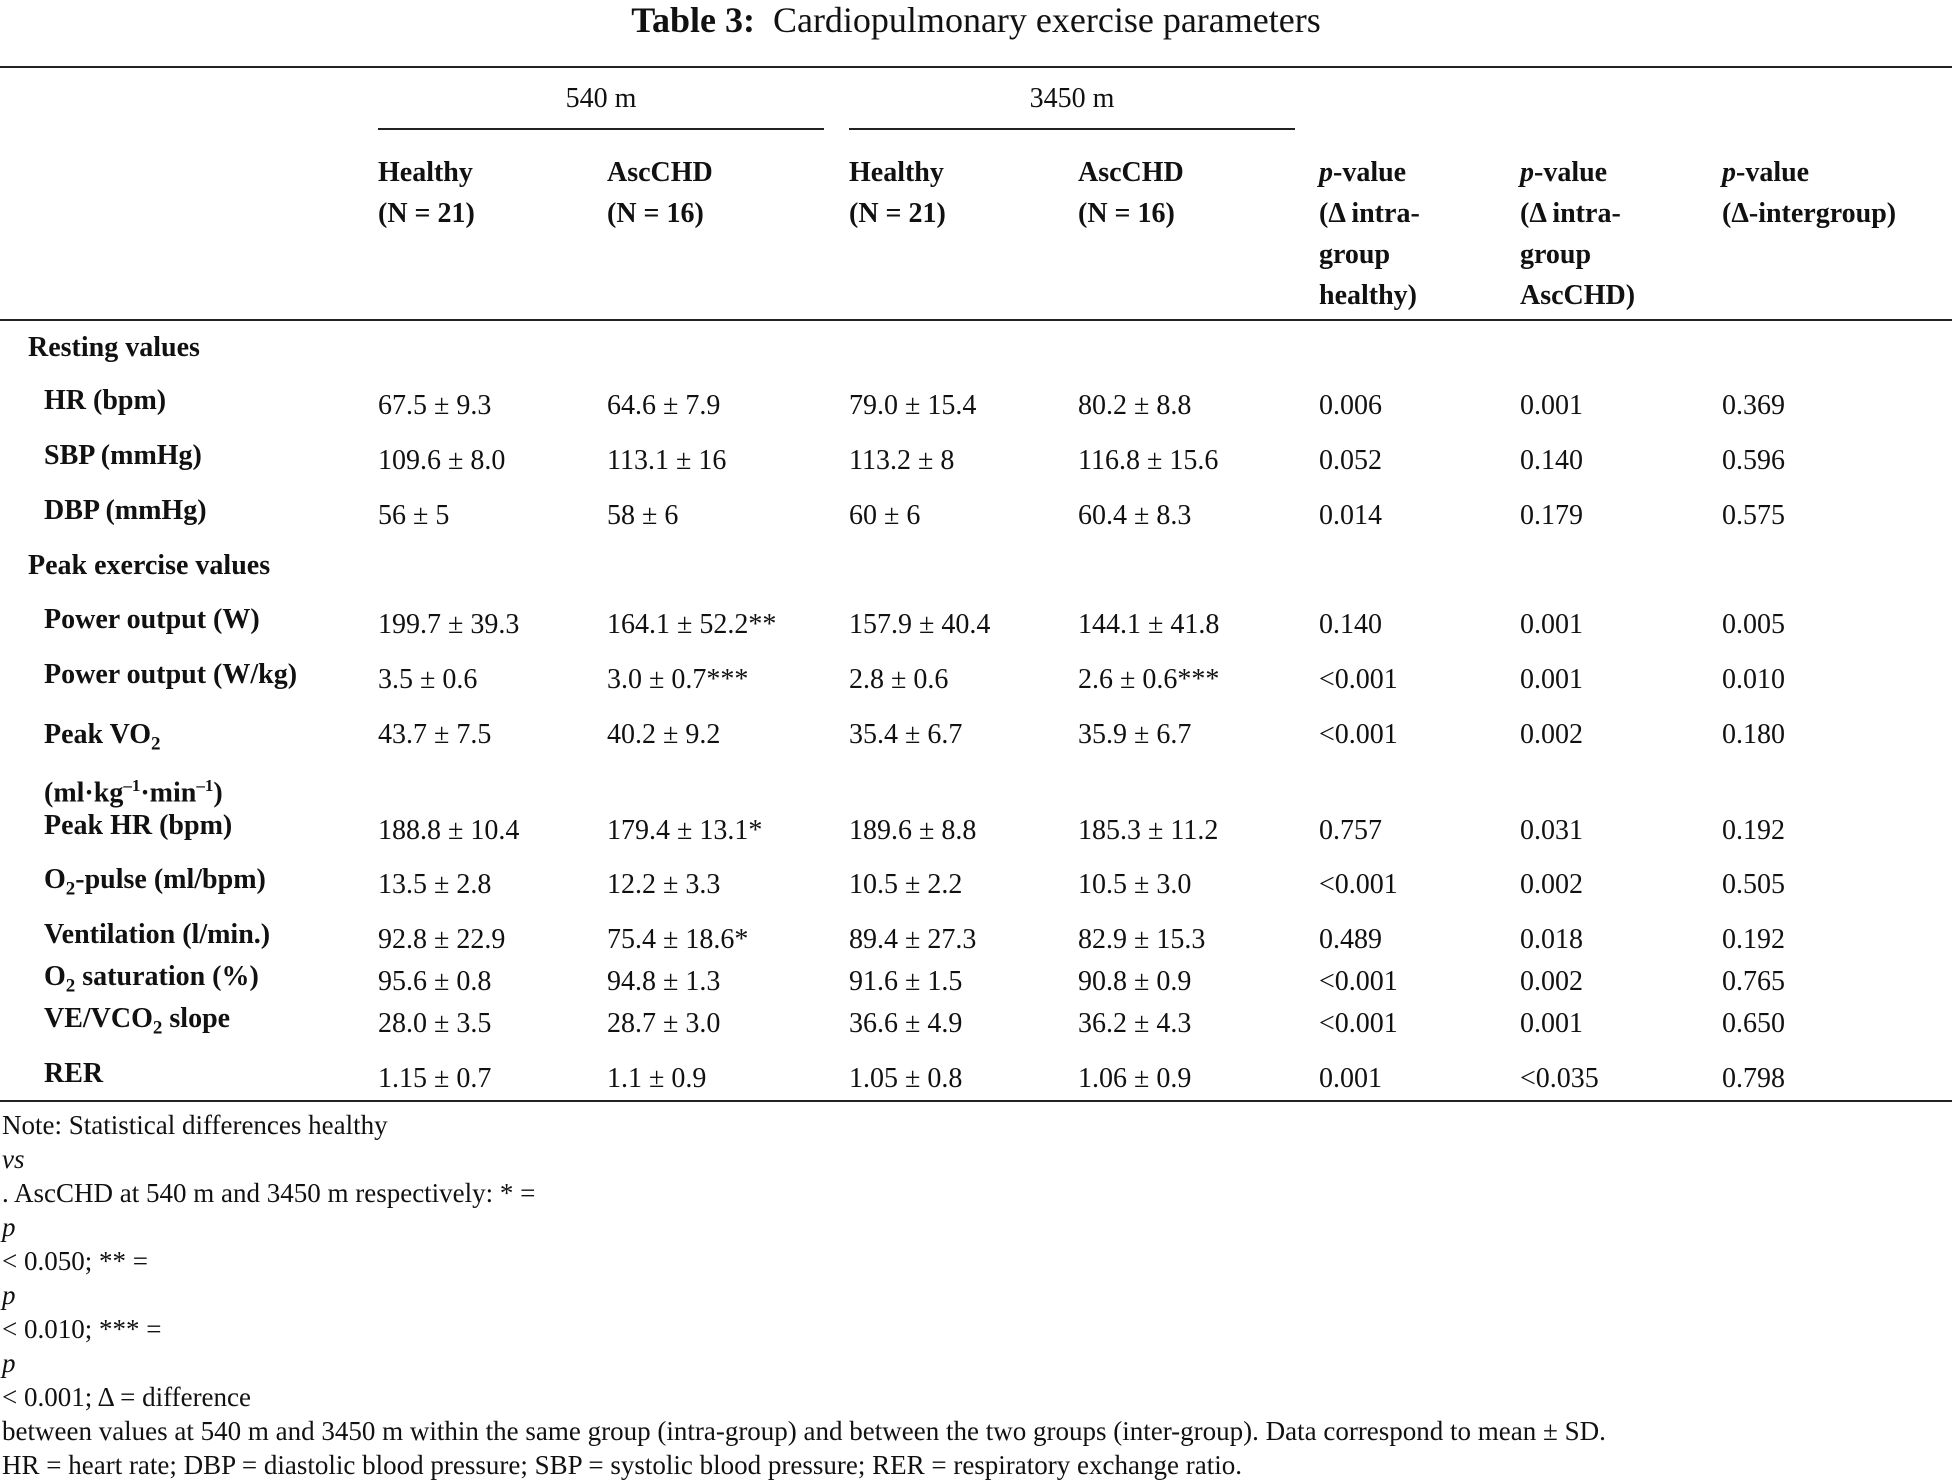 The height and width of the screenshot is (1482, 1952). Describe the element at coordinates (152, 619) in the screenshot. I see `row-label-power-w: Power output (W)` at that location.